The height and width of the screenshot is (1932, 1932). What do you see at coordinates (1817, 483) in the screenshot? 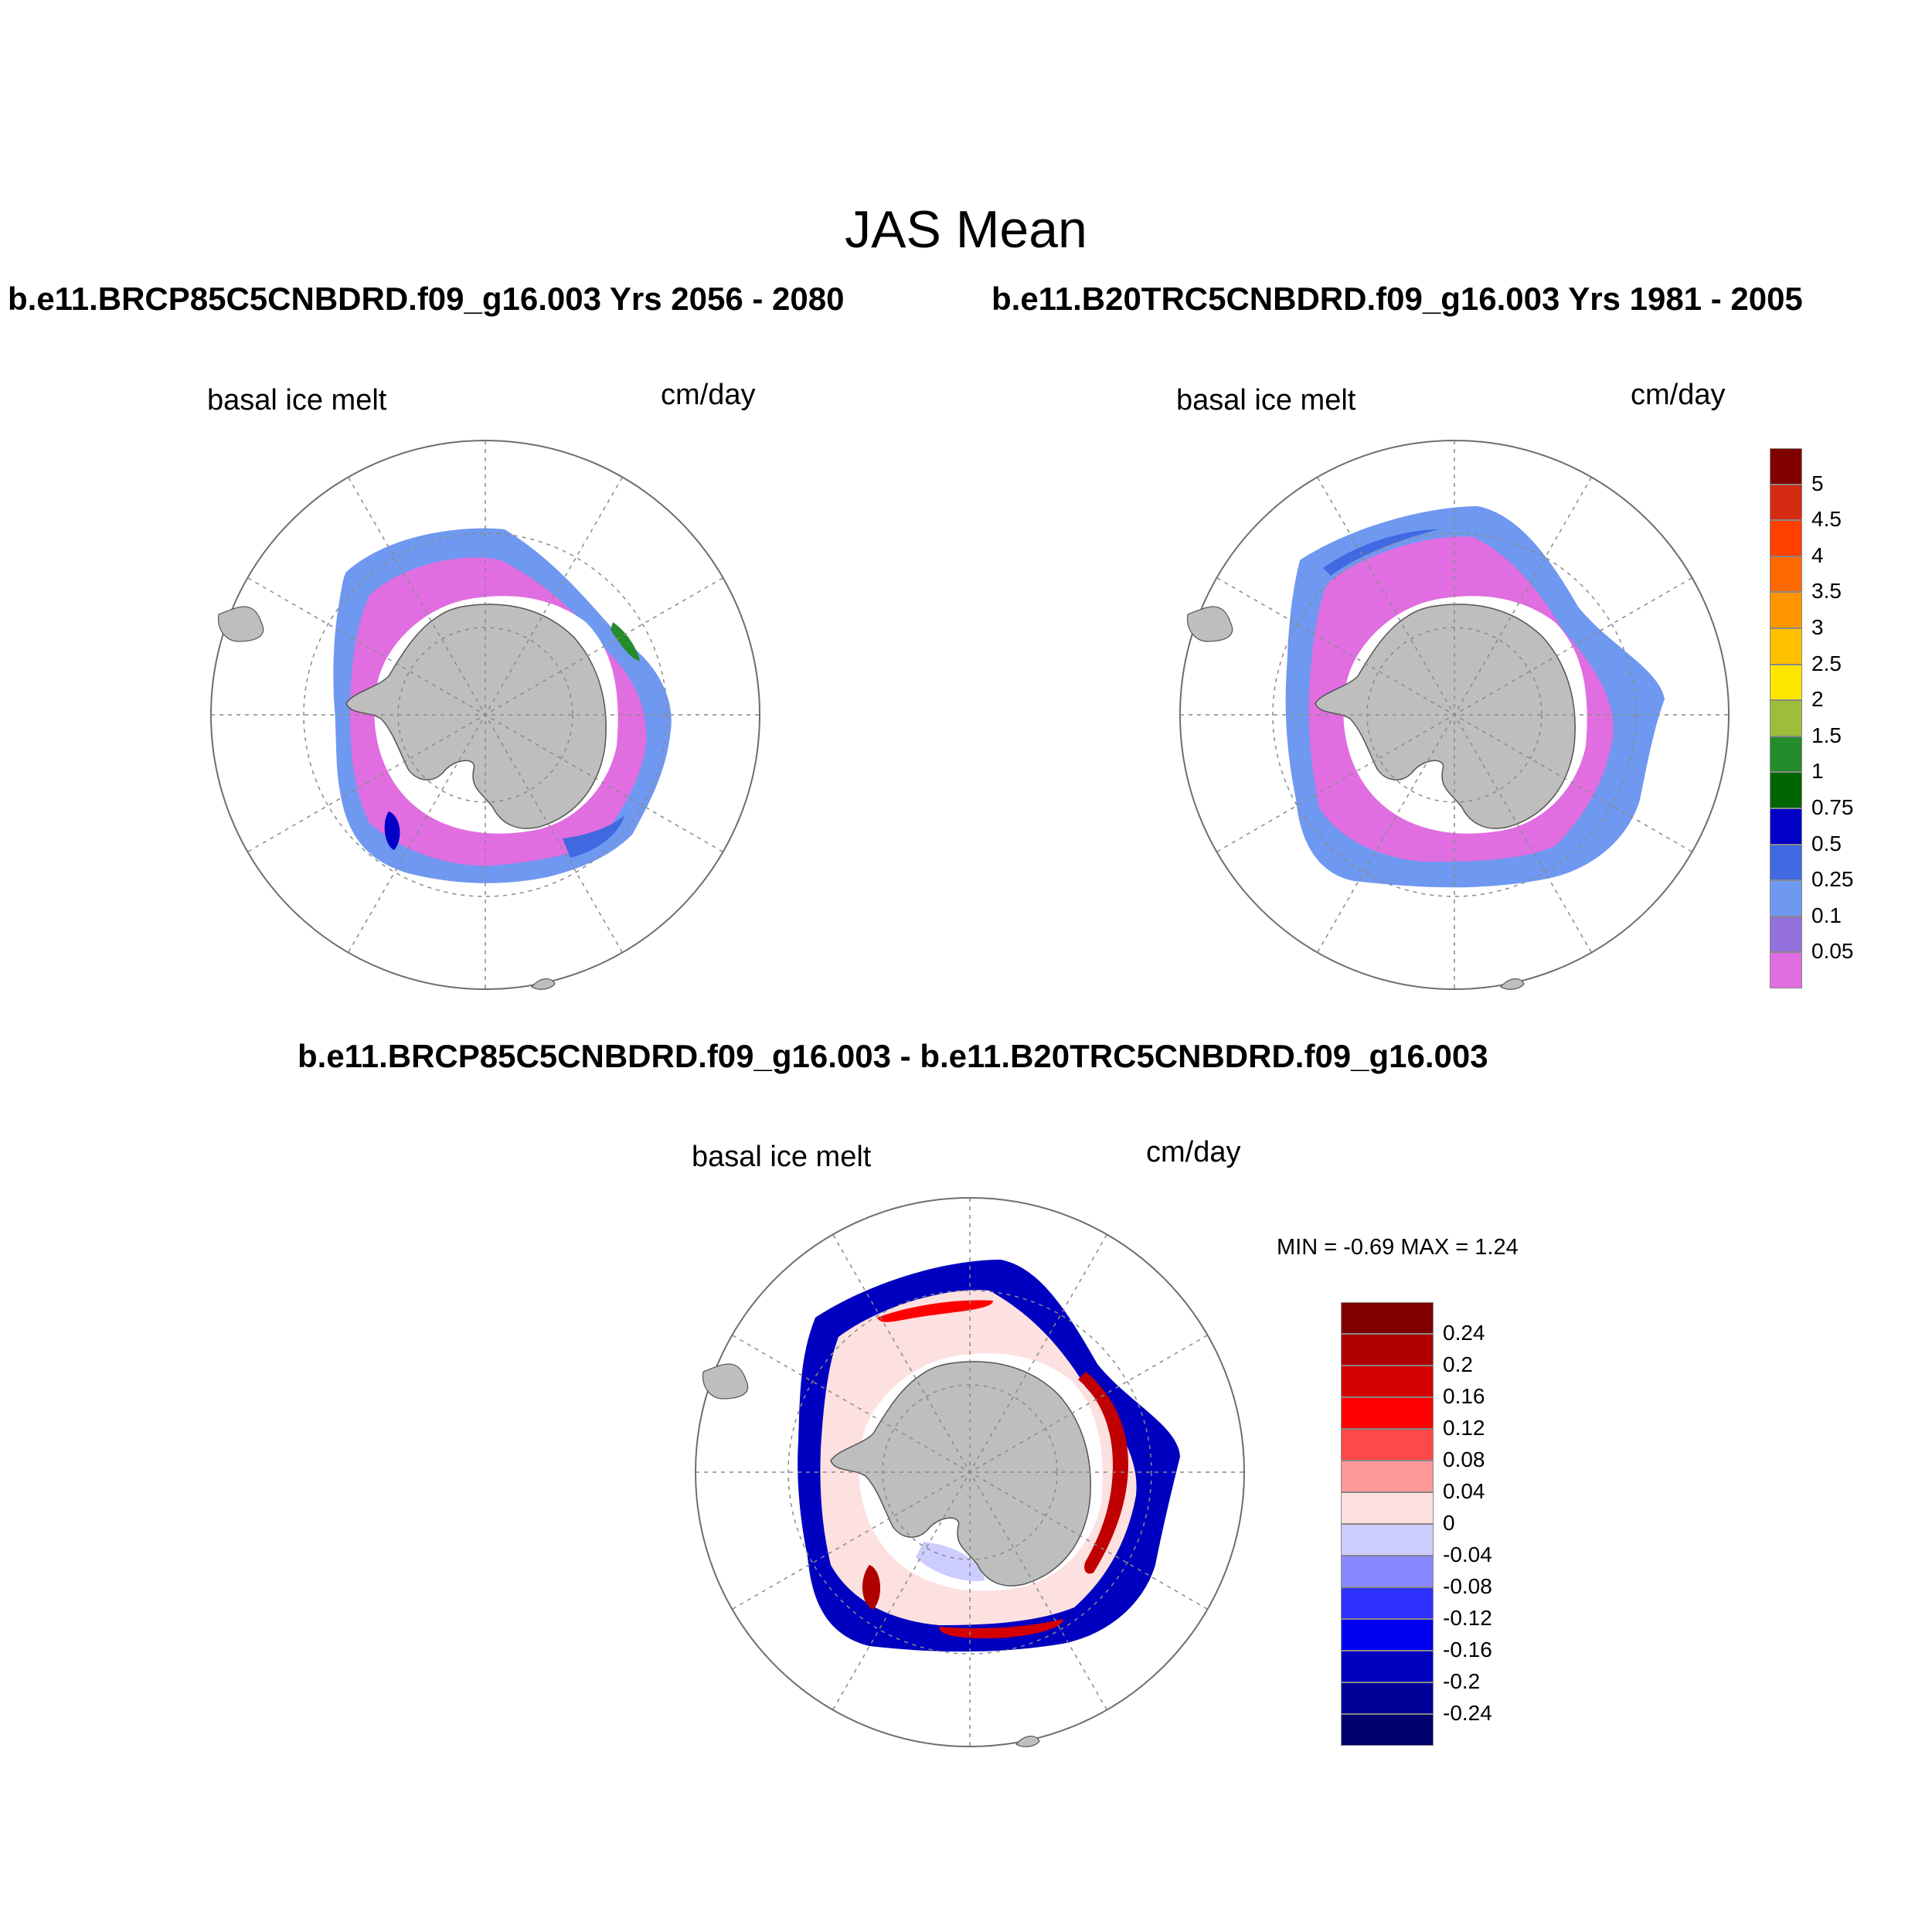
I see `colorbar-top-tick-label: 5` at bounding box center [1817, 483].